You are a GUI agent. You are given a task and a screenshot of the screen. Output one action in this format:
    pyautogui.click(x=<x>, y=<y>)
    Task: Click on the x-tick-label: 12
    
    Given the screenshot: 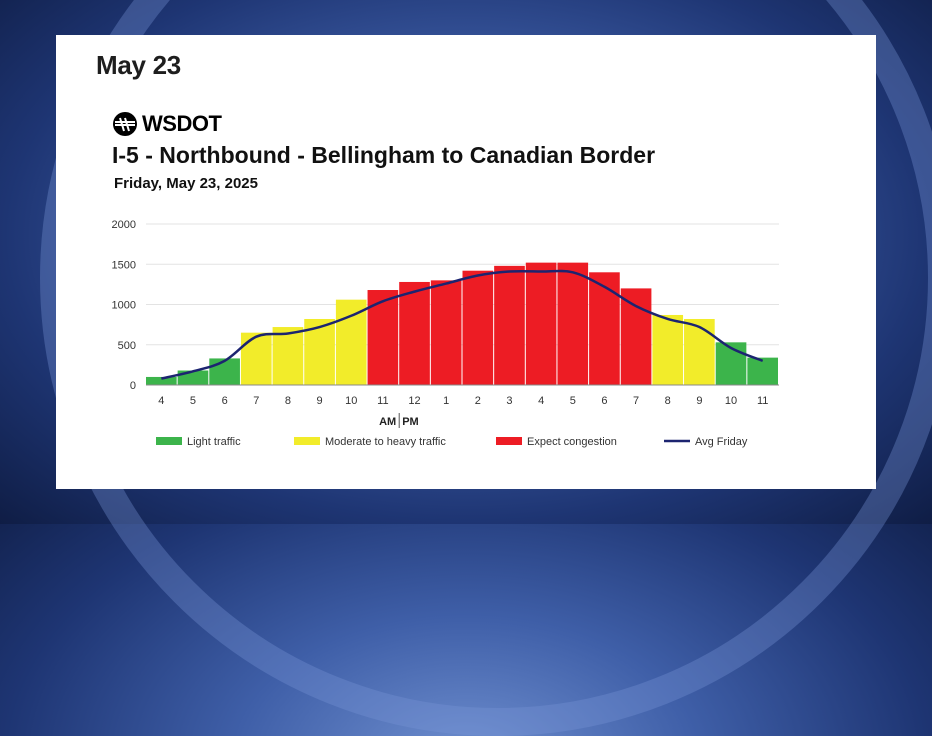 What is the action you would take?
    pyautogui.click(x=414, y=401)
    